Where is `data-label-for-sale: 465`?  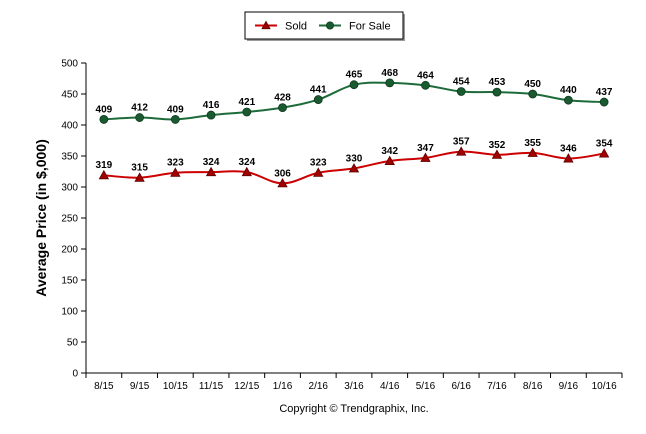
data-label-for-sale: 465 is located at coordinates (354, 75).